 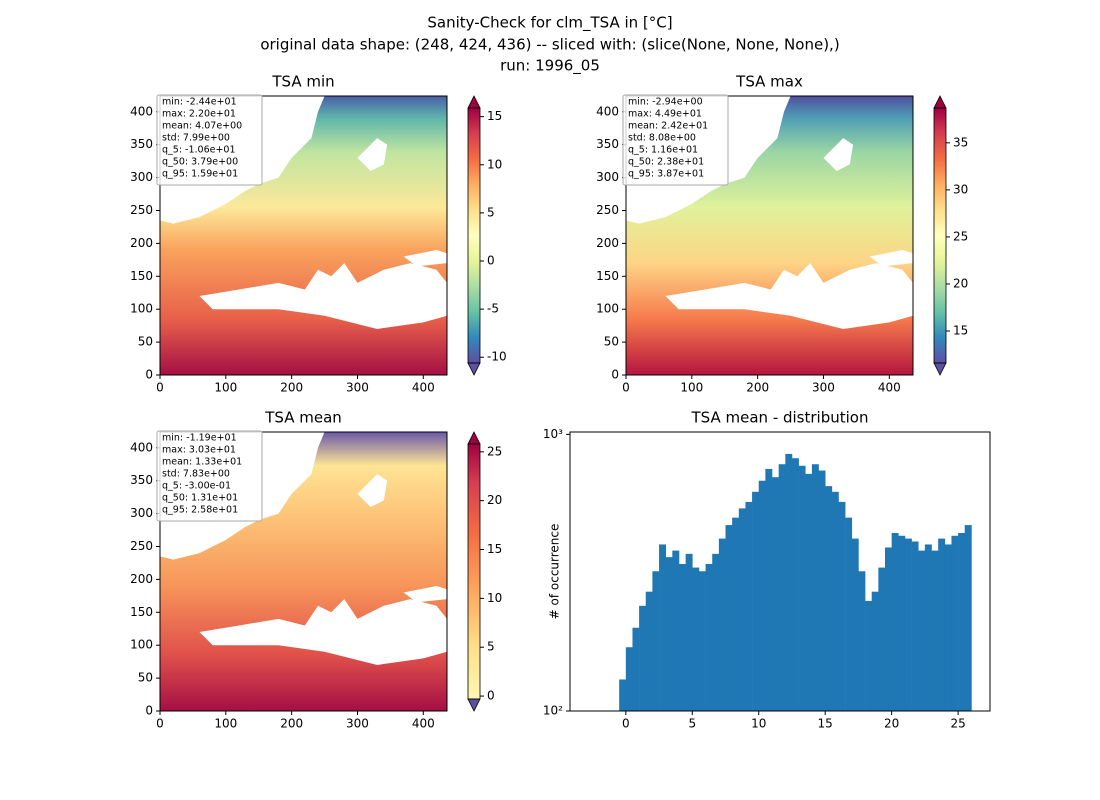 I want to click on colorbar-extend-min, so click(x=940, y=369).